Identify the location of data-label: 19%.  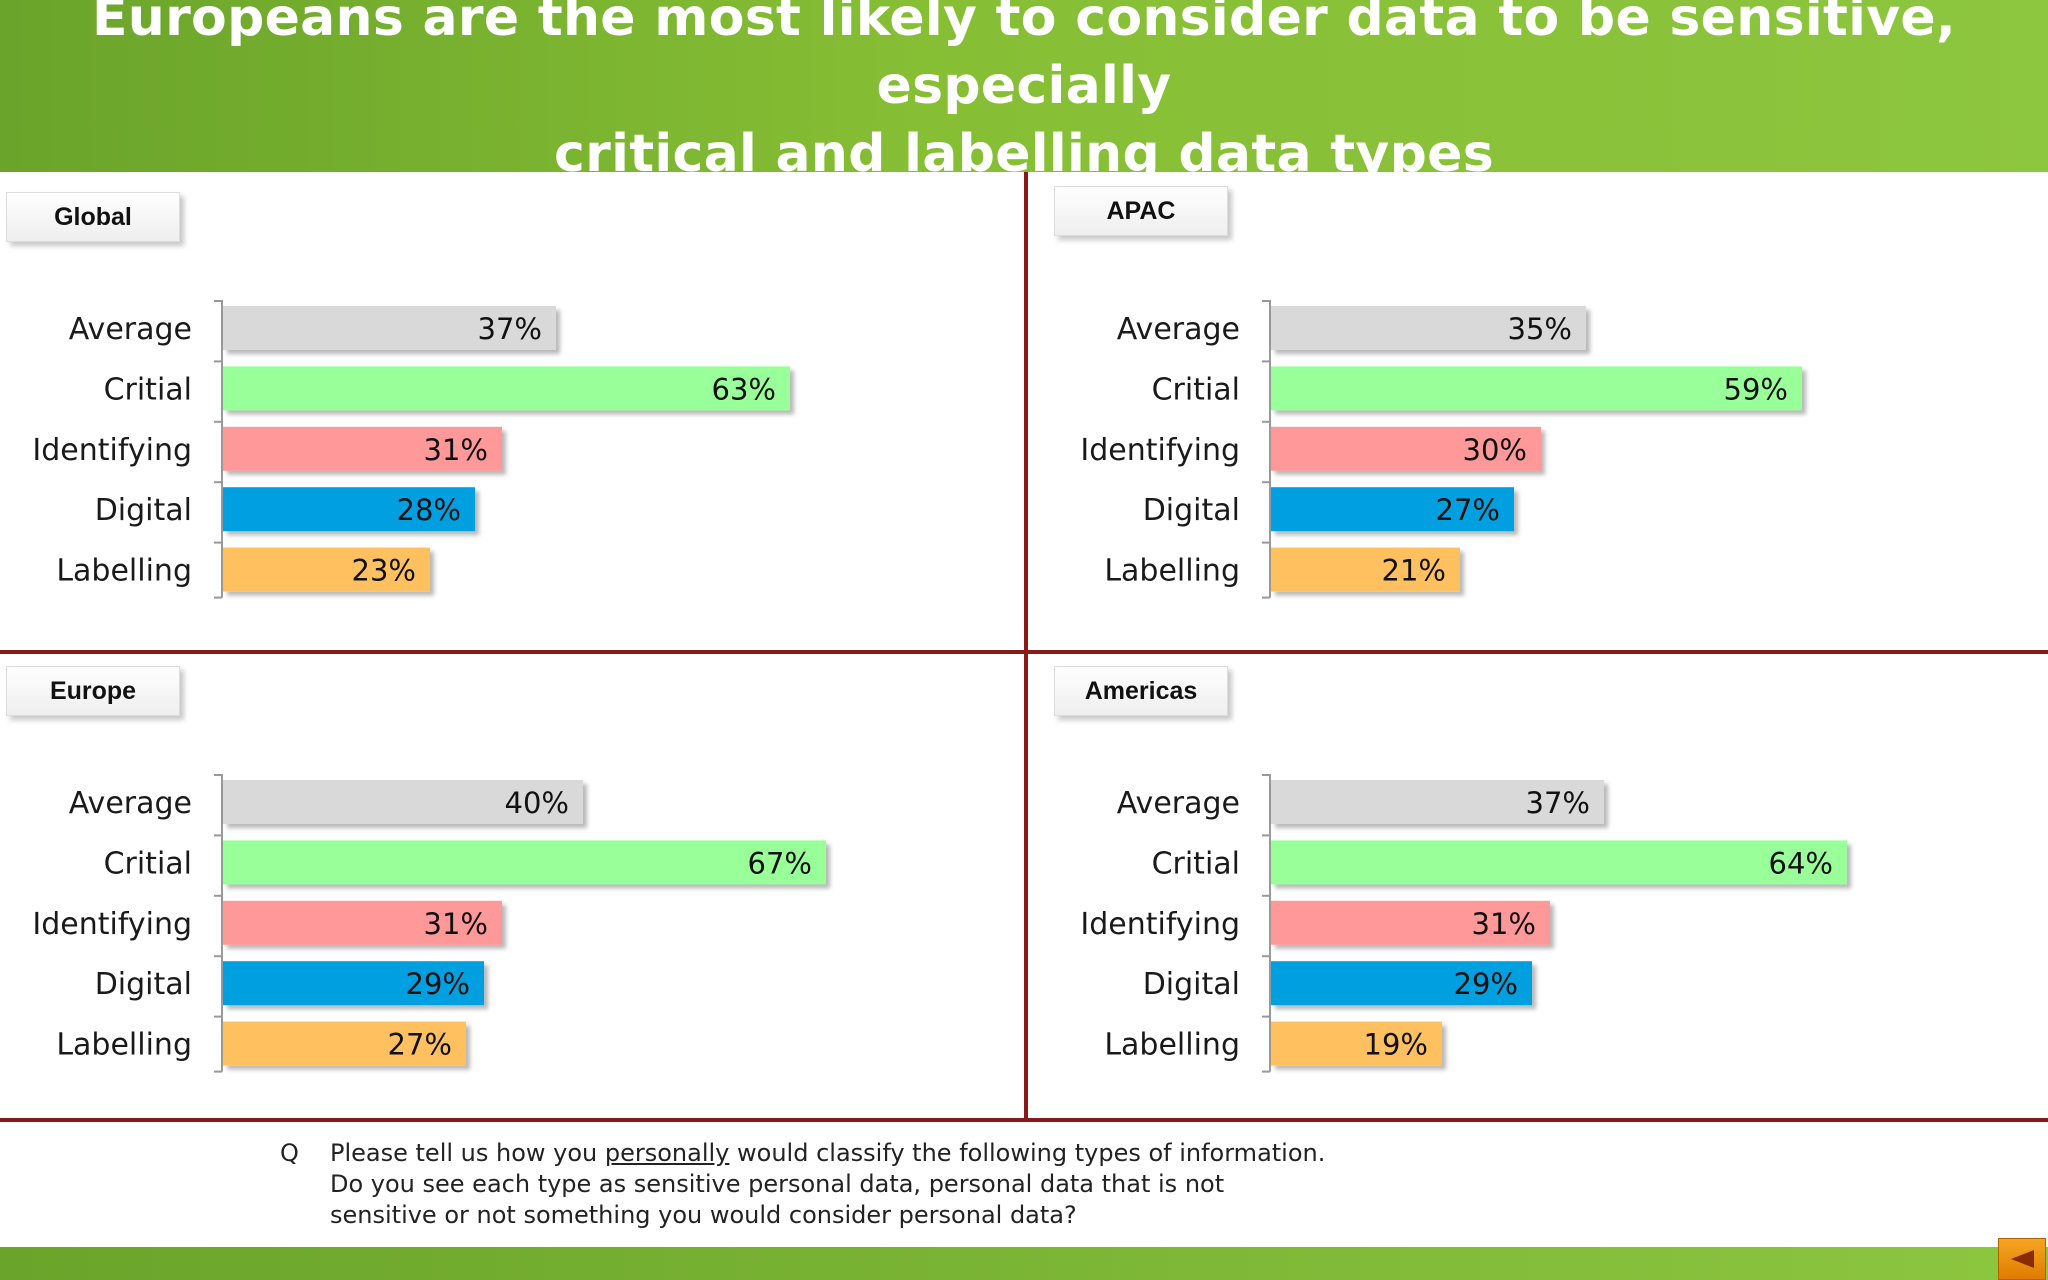
(1396, 1045).